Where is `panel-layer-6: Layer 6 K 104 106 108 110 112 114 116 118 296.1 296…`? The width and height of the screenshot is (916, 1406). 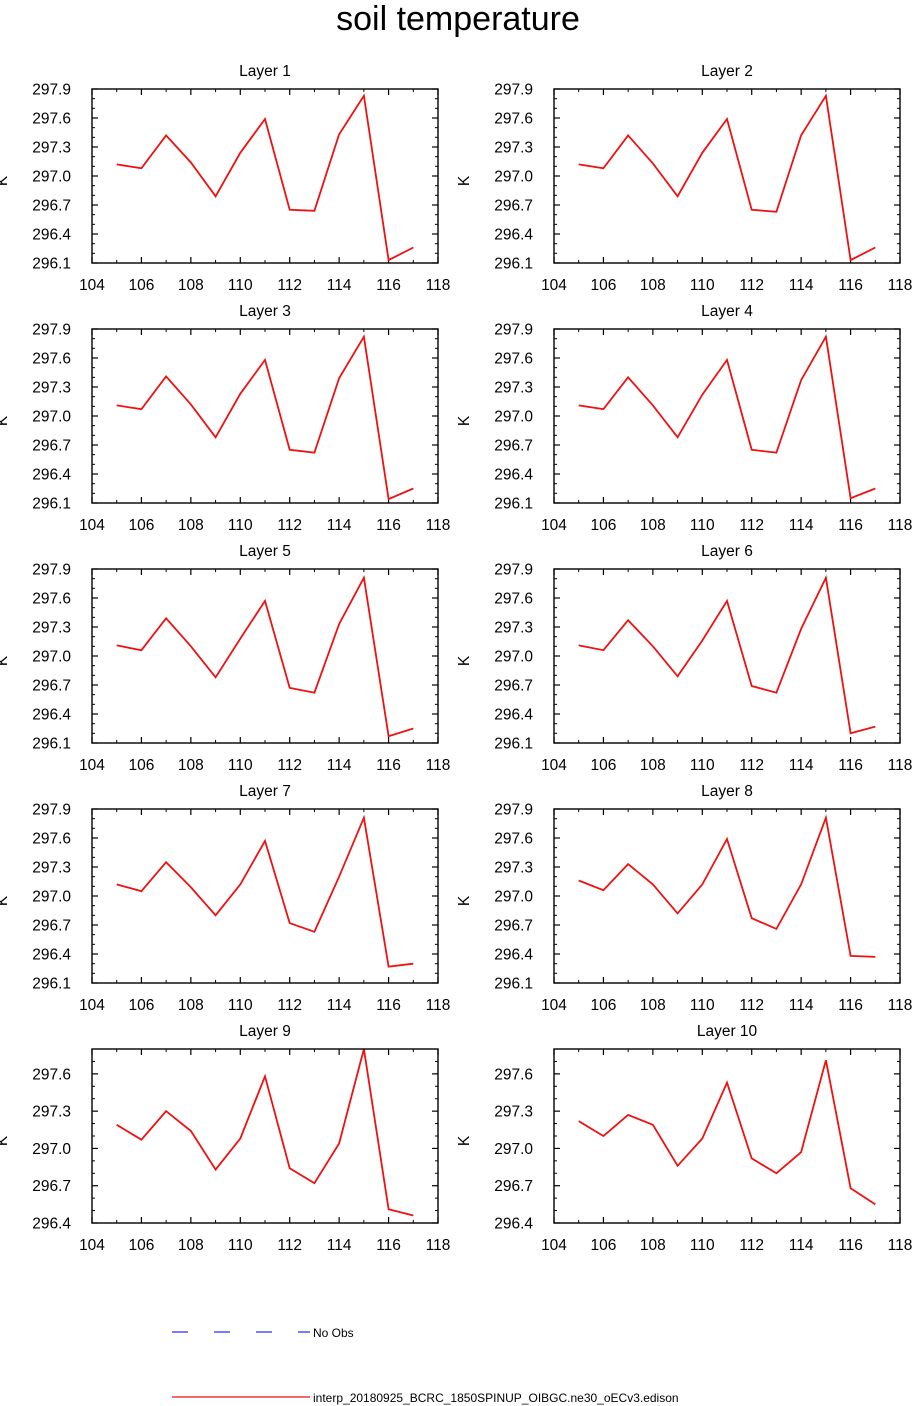
panel-layer-6: Layer 6 K 104 106 108 110 112 114 116 118 296.1 296… is located at coordinates (684, 658).